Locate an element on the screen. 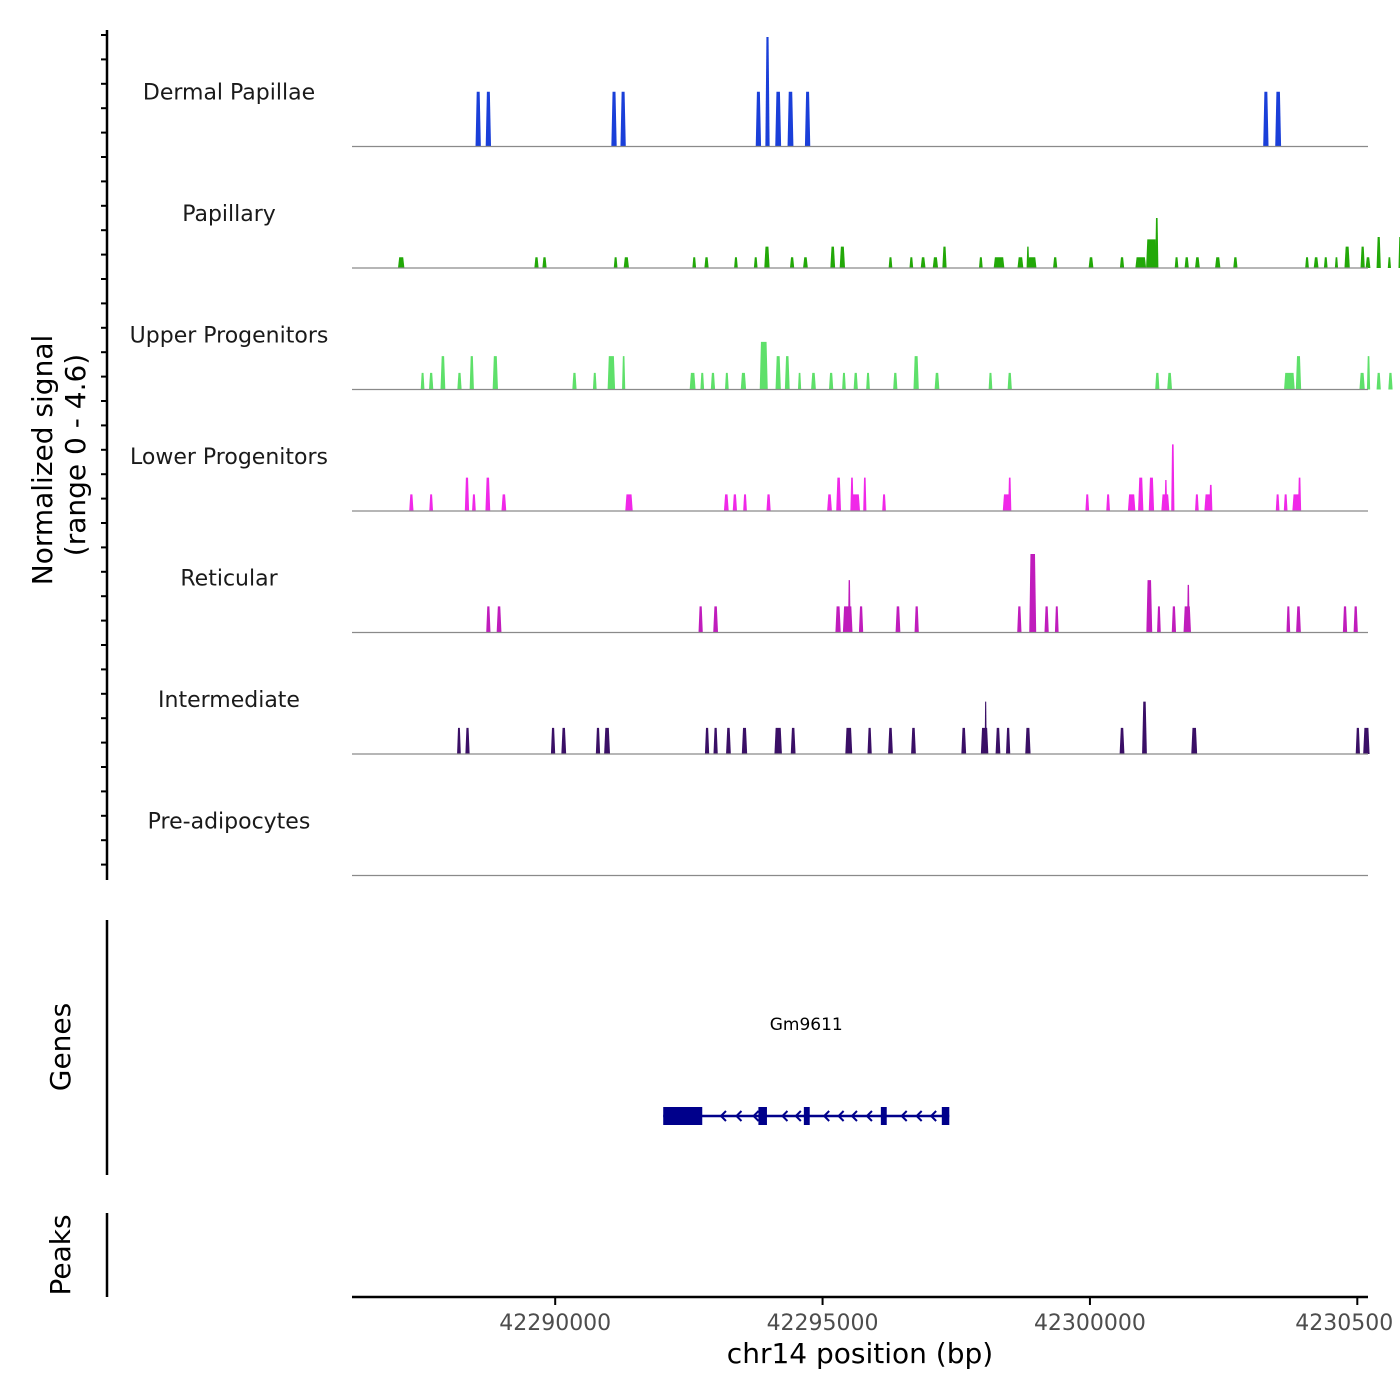 This screenshot has height=1400, width=1400. x-axis-title: chr14 position (bp) is located at coordinates (860, 1353).